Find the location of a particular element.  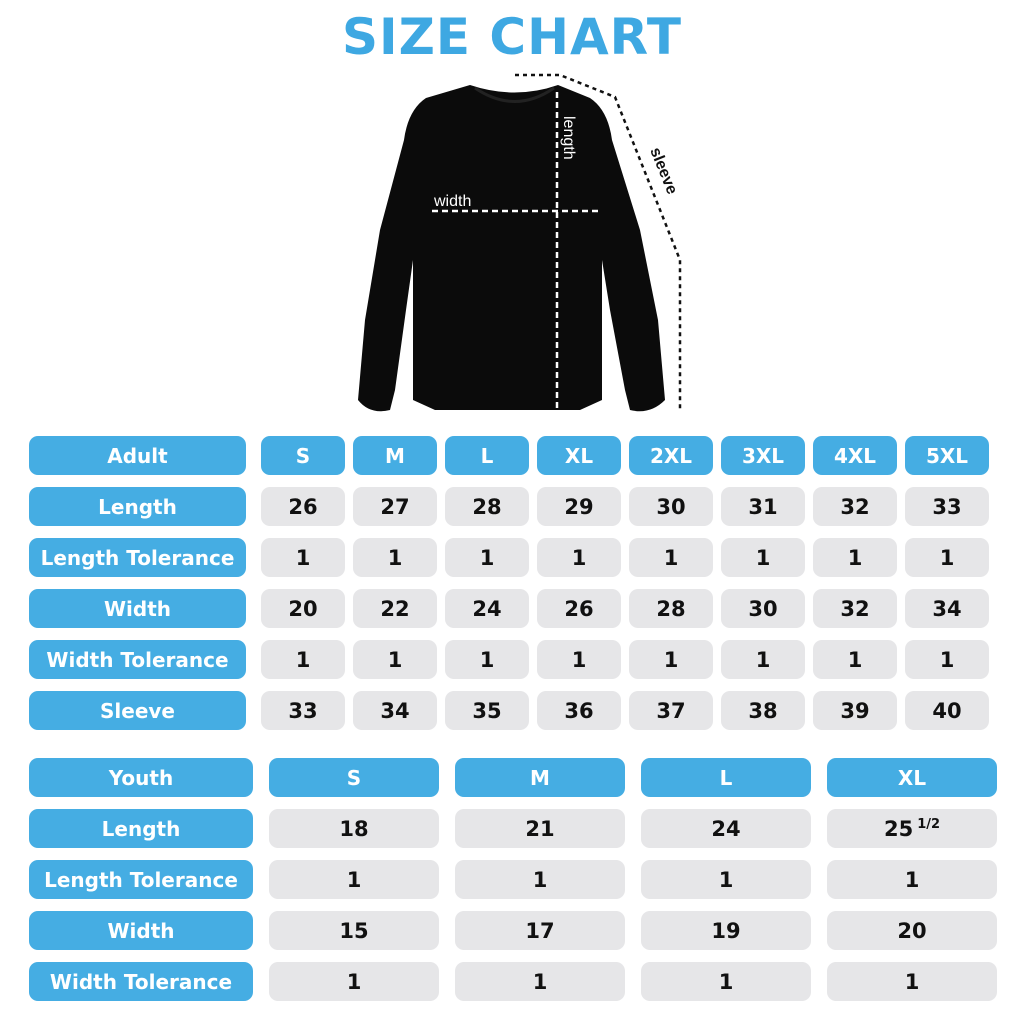

table-cell: 37 is located at coordinates (671, 710).